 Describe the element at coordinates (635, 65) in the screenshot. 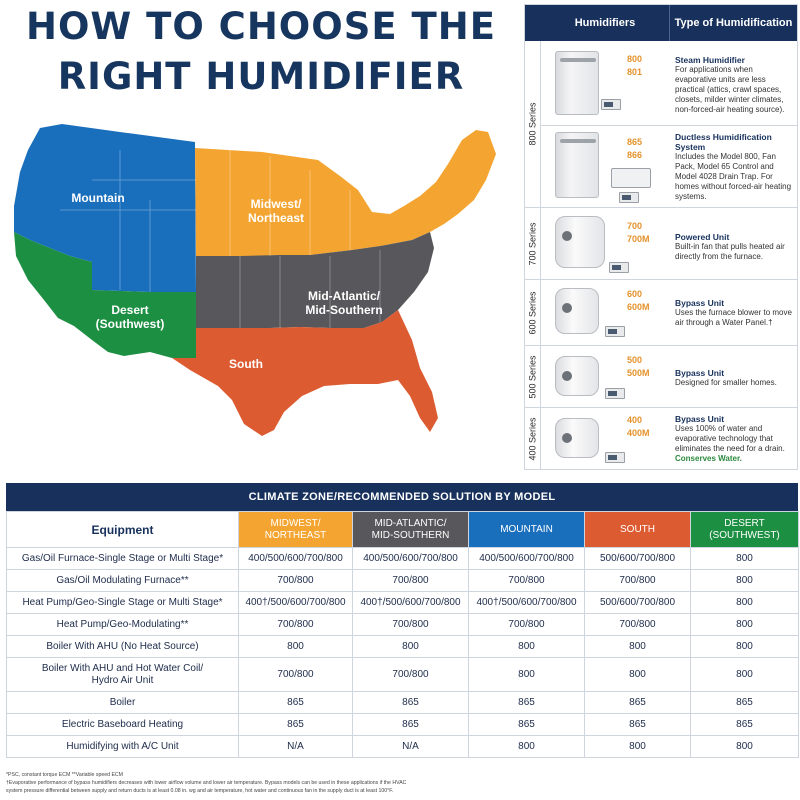

I see `model-numbers: 800 801` at that location.